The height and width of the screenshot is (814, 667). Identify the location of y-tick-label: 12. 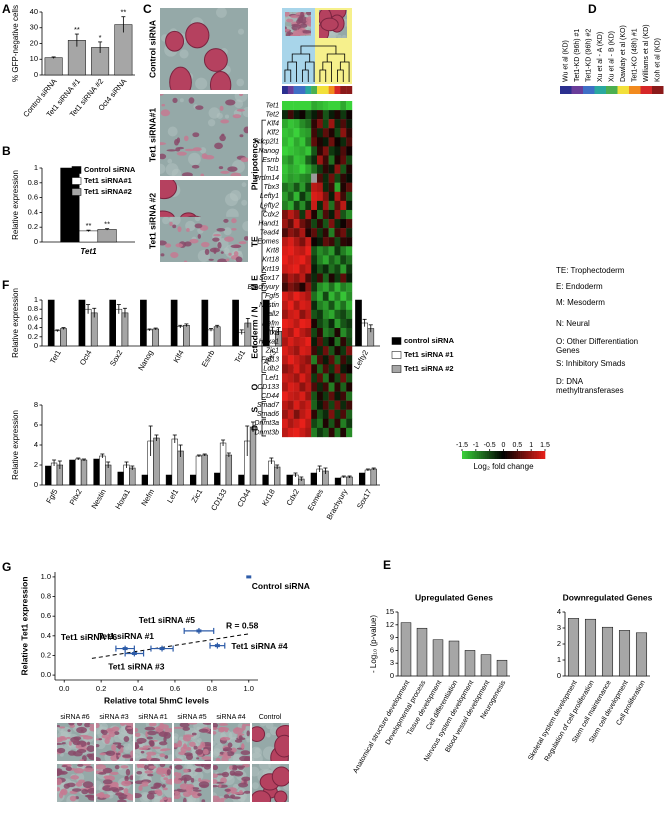
(390, 624).